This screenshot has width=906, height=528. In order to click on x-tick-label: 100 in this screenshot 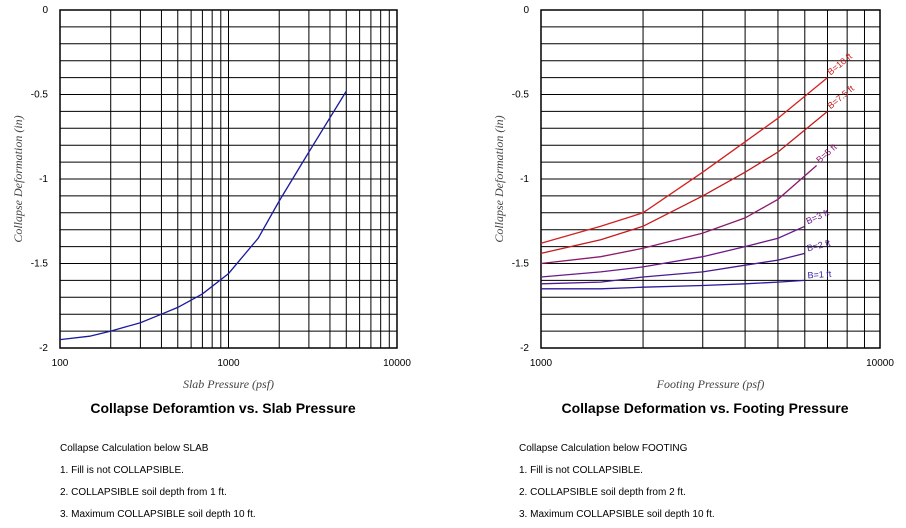, I will do `click(60, 363)`.